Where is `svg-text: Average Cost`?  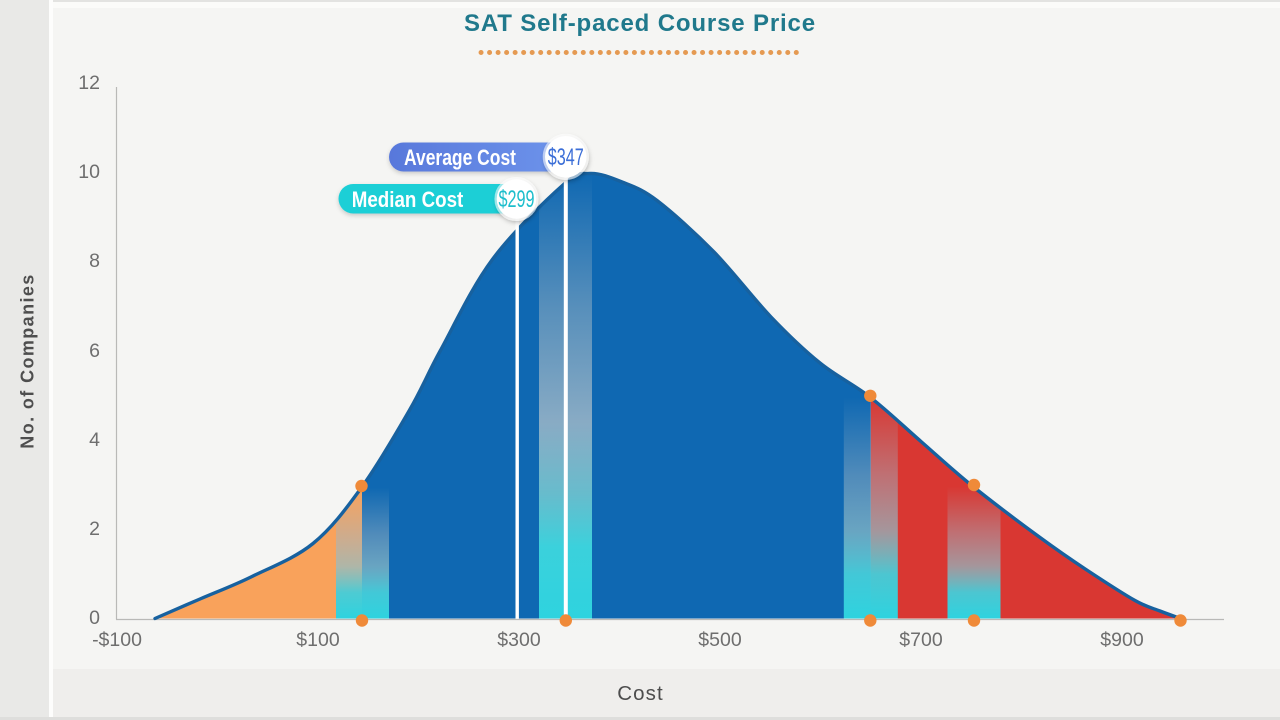
svg-text: Average Cost is located at coordinates (460, 157).